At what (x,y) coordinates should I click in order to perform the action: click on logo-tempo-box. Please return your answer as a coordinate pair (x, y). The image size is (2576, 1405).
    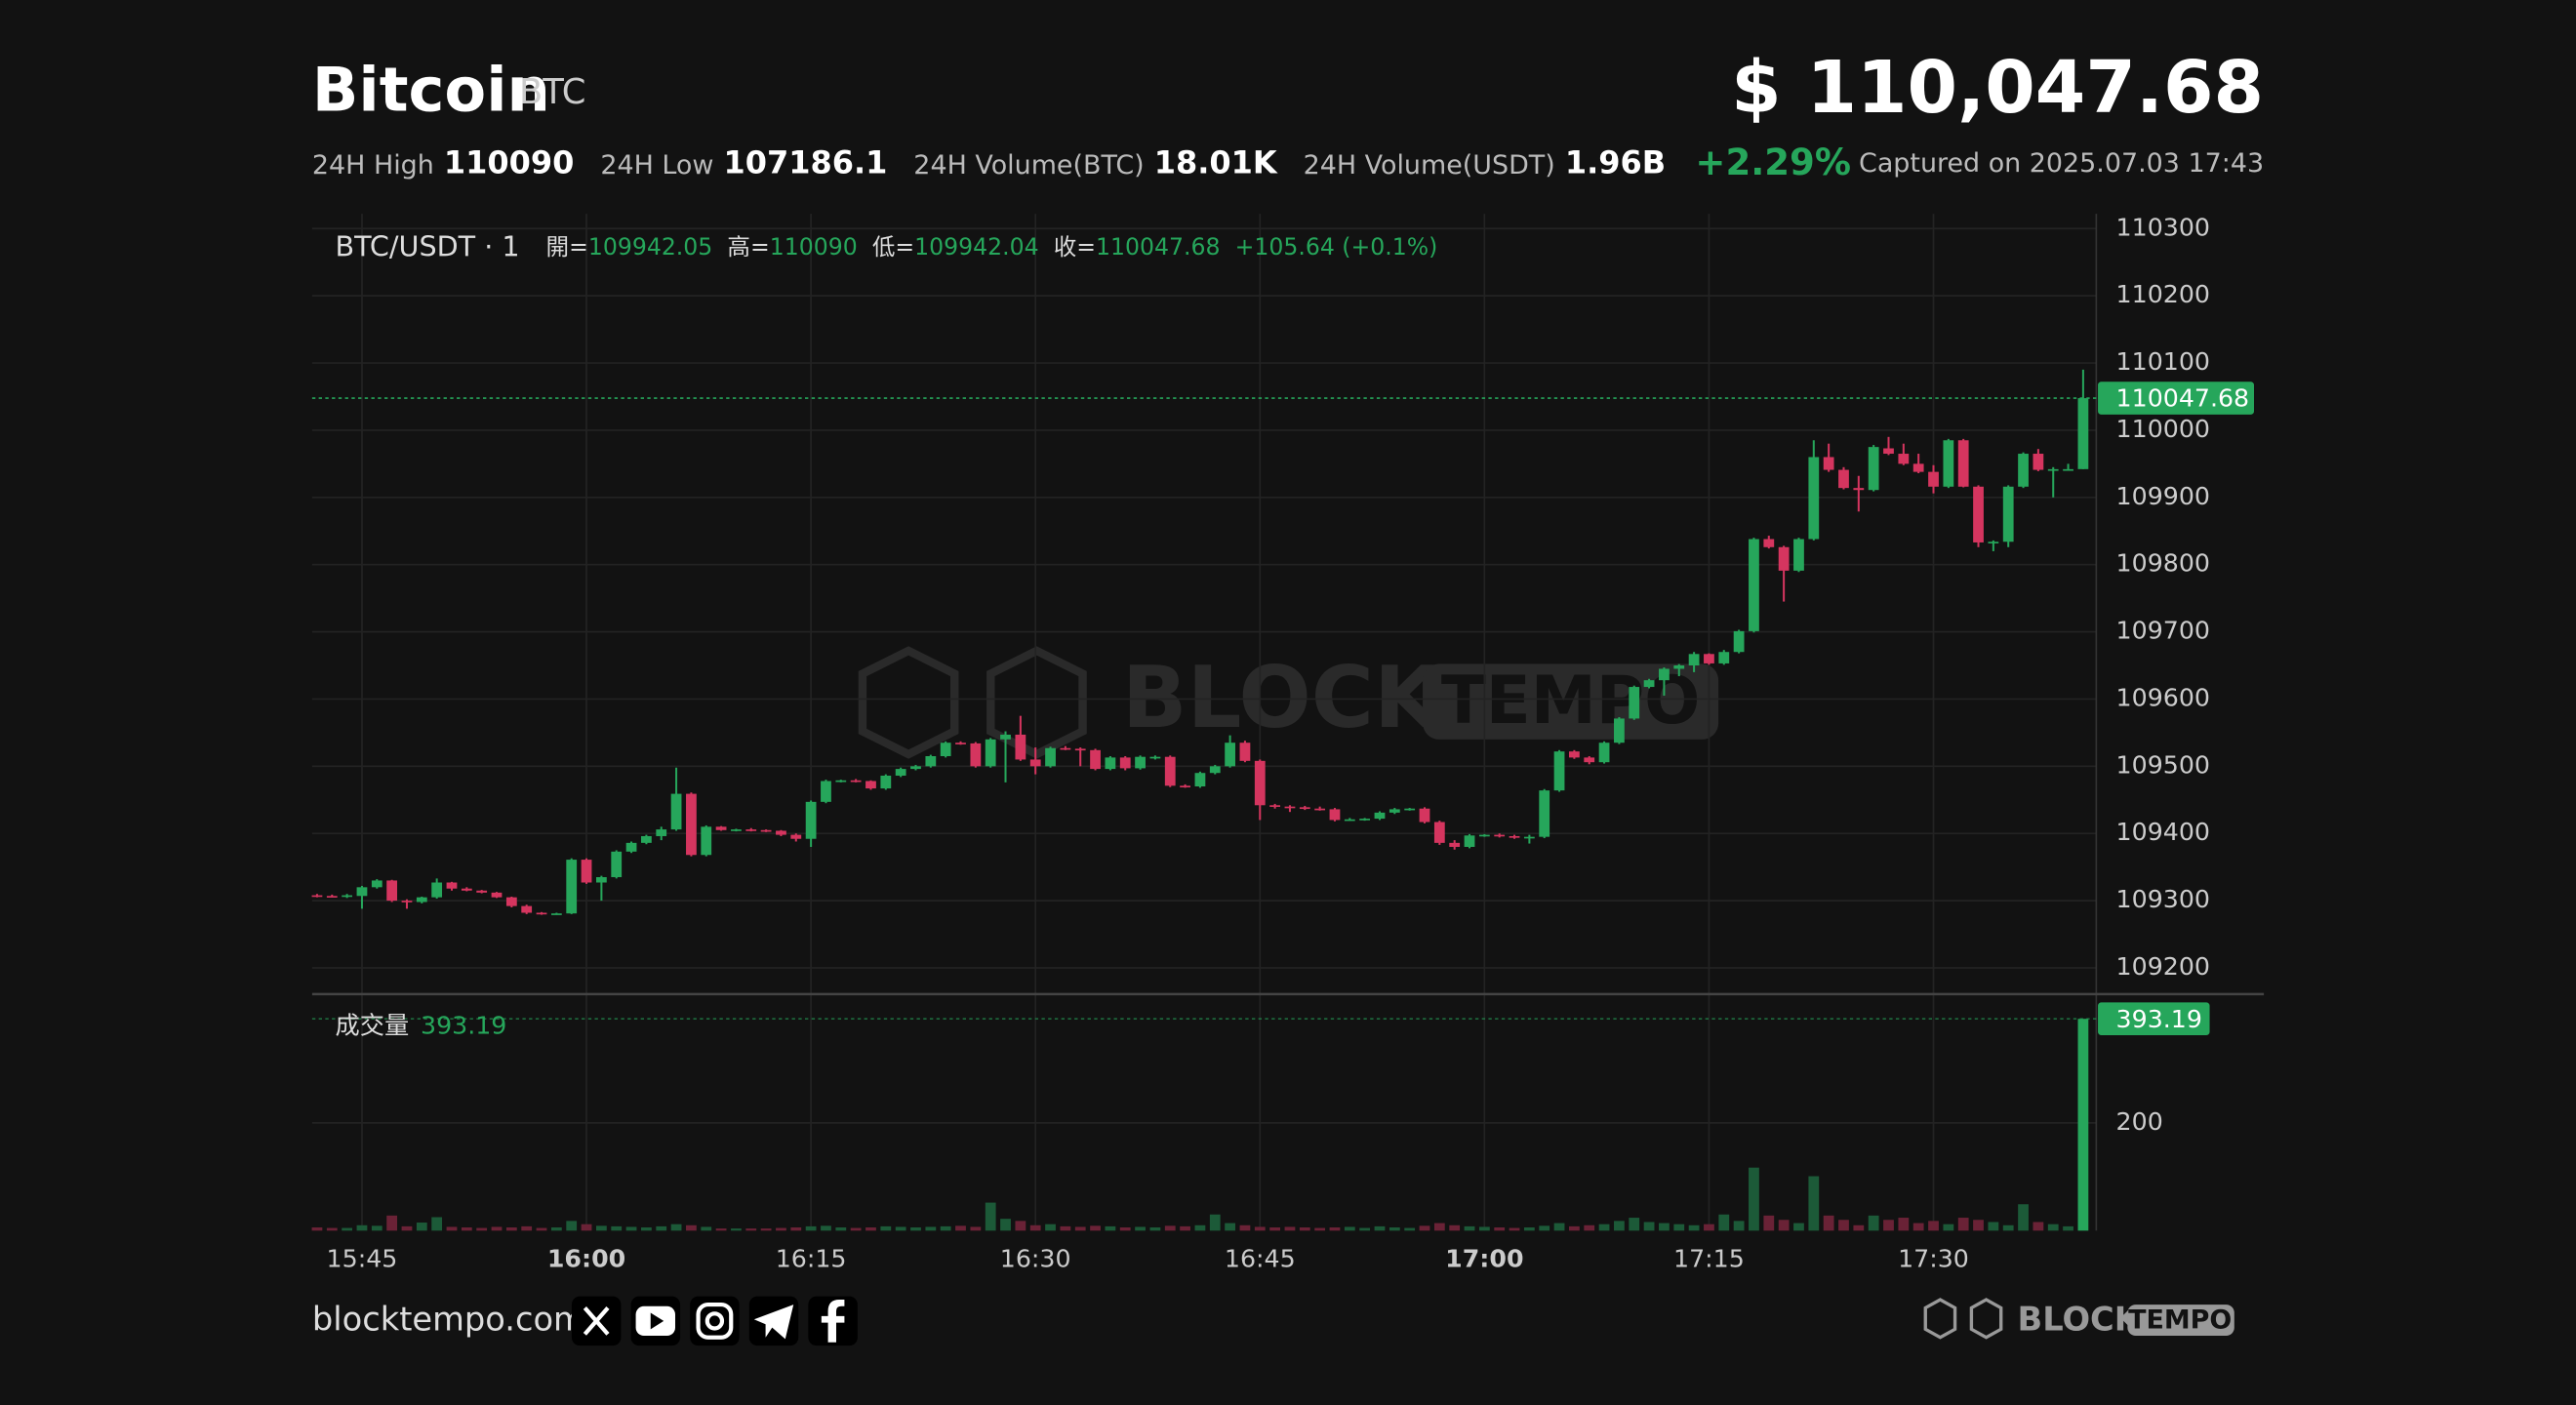
    Looking at the image, I should click on (2180, 1321).